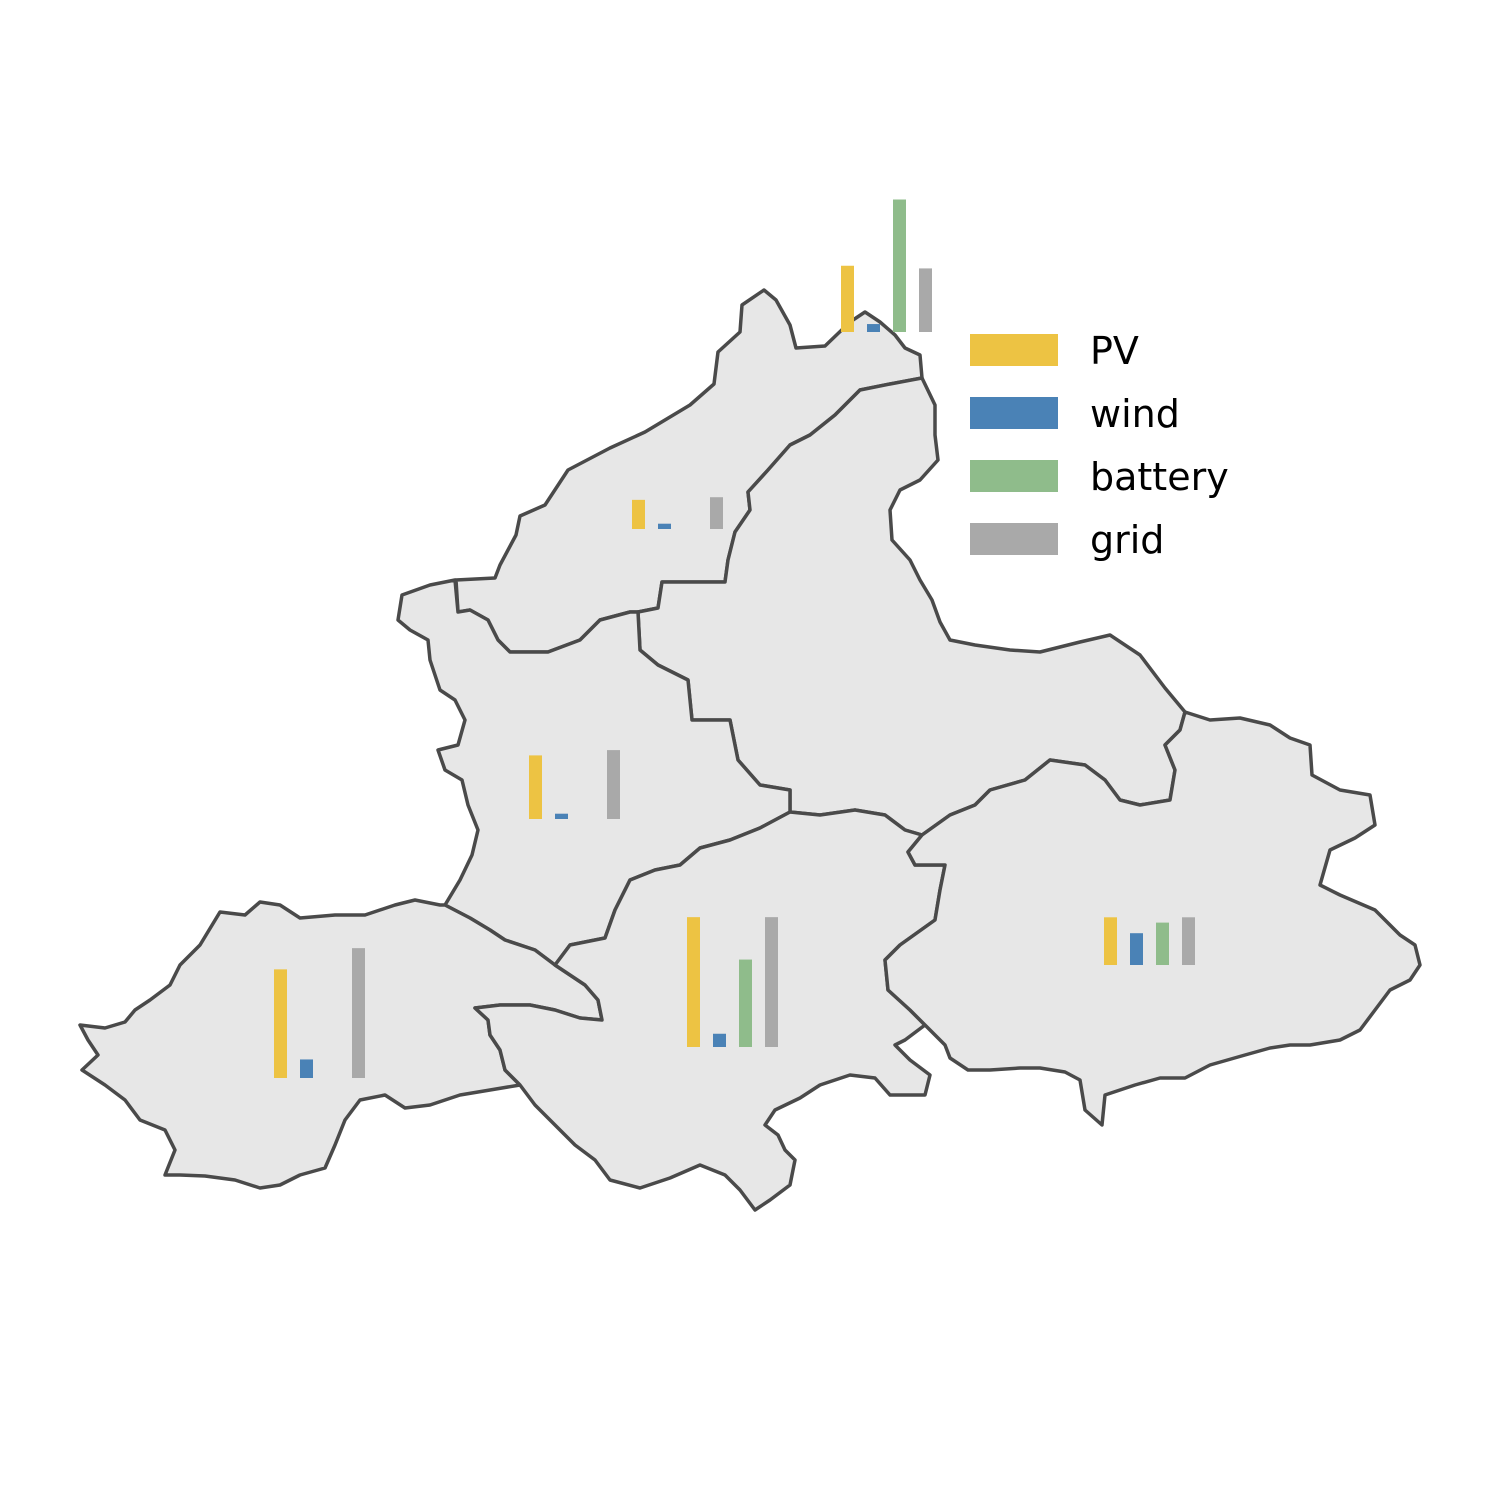  I want to click on bar-southwest-grid, so click(358, 1013).